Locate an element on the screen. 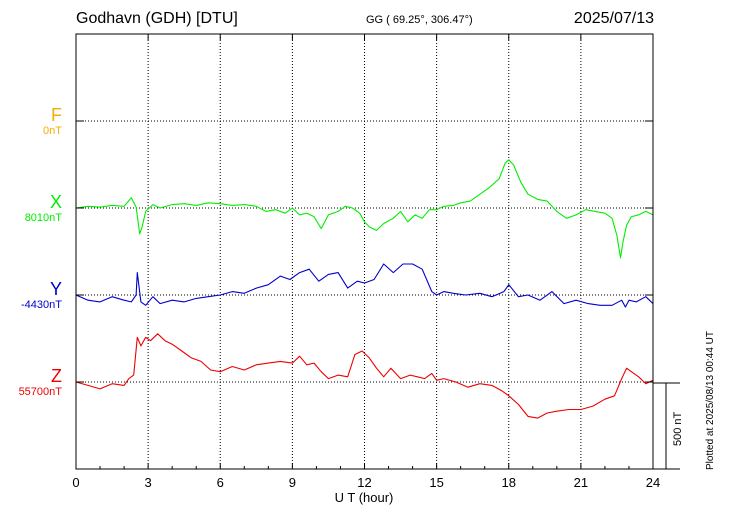 The width and height of the screenshot is (730, 520). scale-bar-label: 500 nT is located at coordinates (678, 428).